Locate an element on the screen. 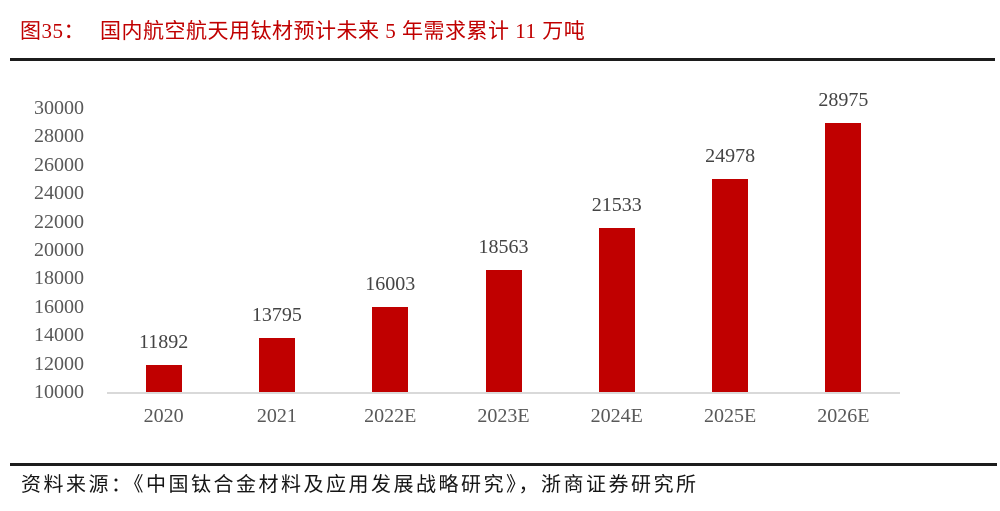  x-axis-category-label: 2026E is located at coordinates (843, 416).